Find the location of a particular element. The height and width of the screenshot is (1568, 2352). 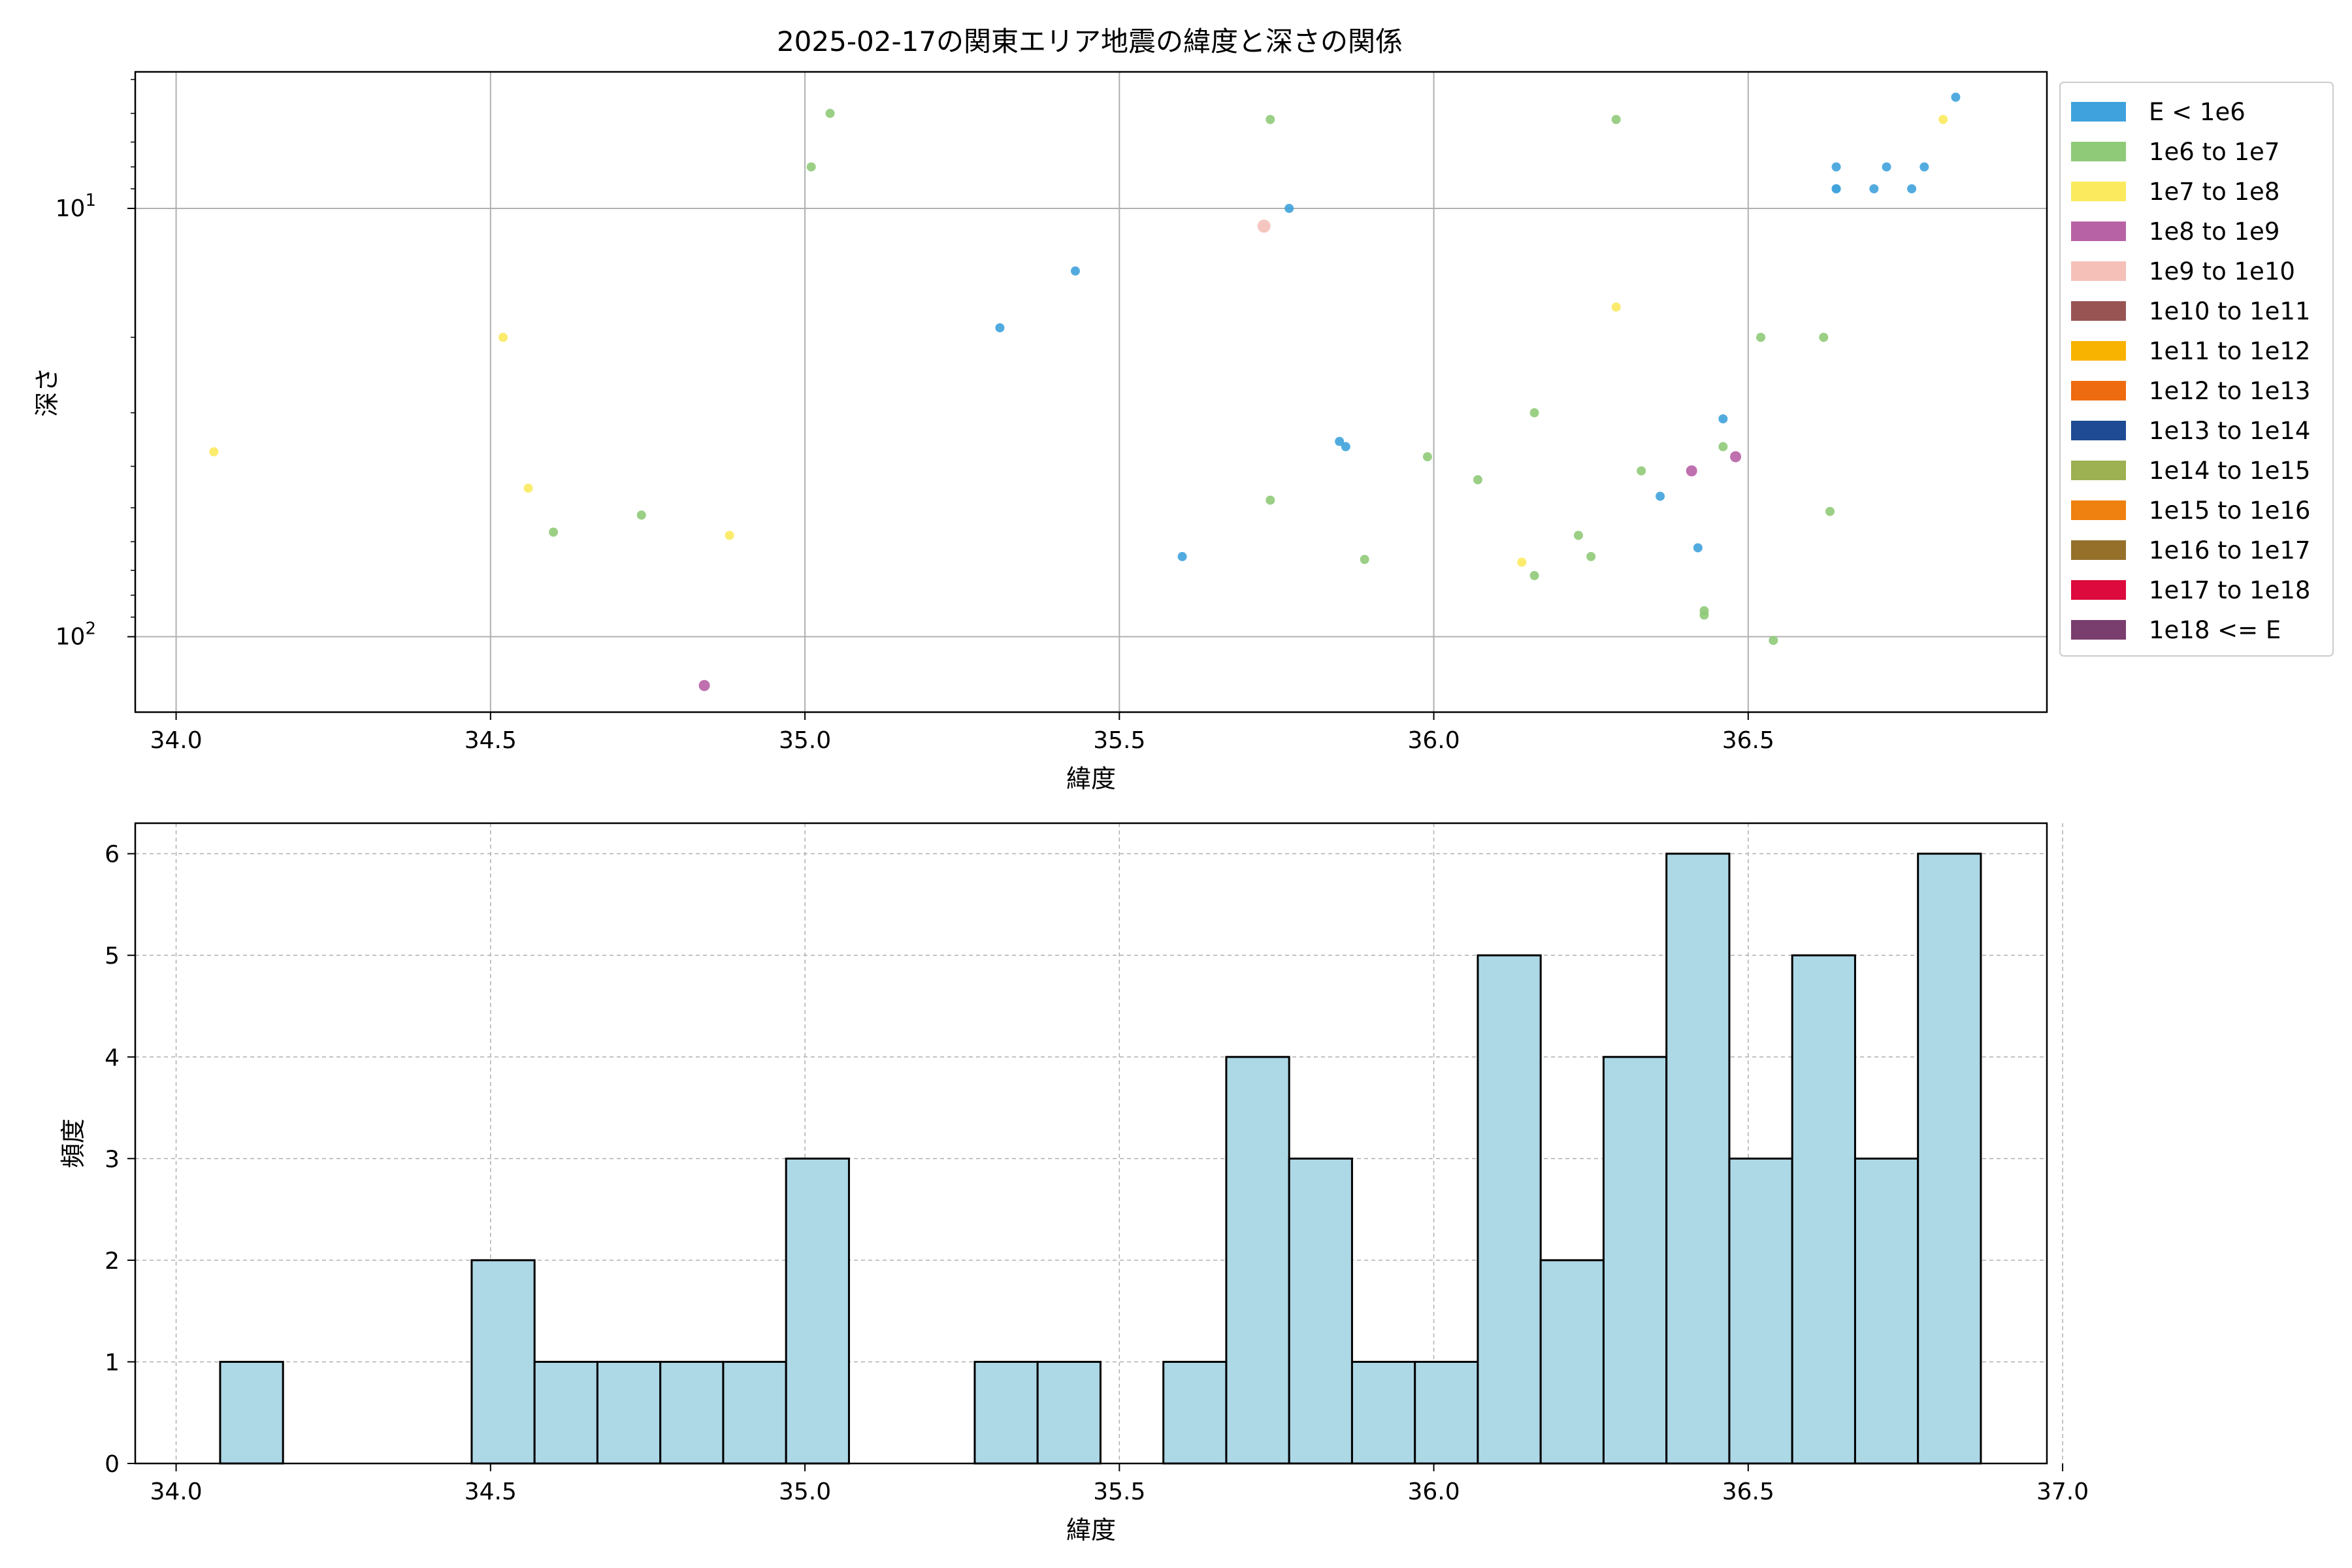

histogram-x-tick-label: 37.0 is located at coordinates (2062, 1491).